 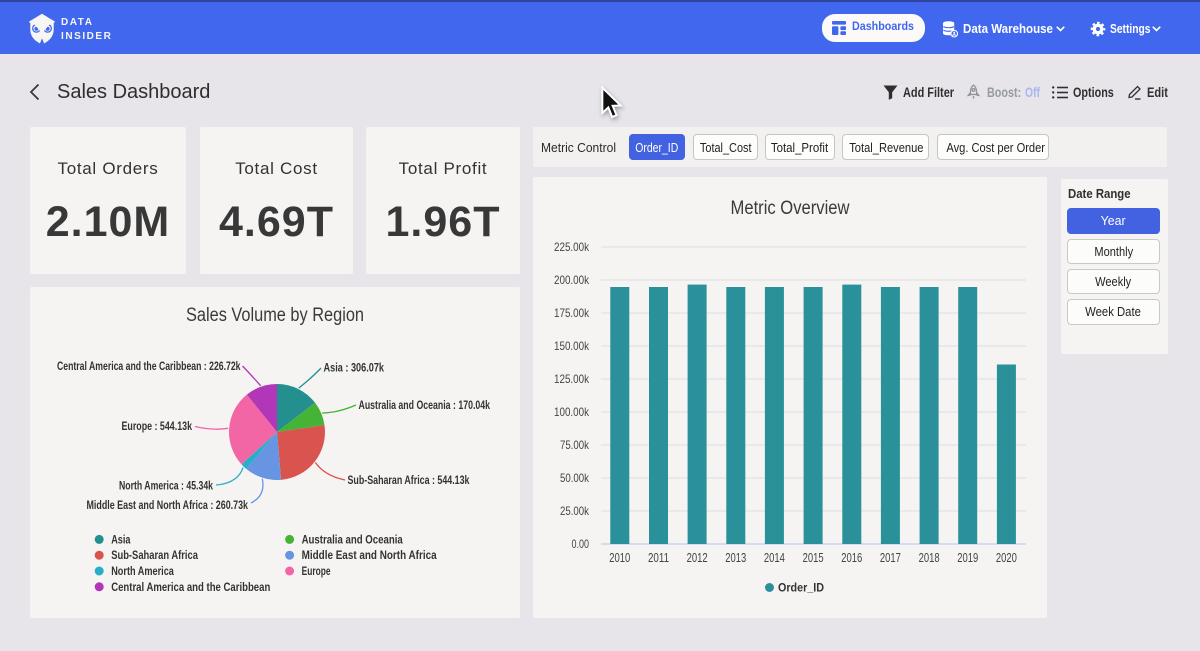 I want to click on svg-text: 50.00k, so click(x=575, y=478).